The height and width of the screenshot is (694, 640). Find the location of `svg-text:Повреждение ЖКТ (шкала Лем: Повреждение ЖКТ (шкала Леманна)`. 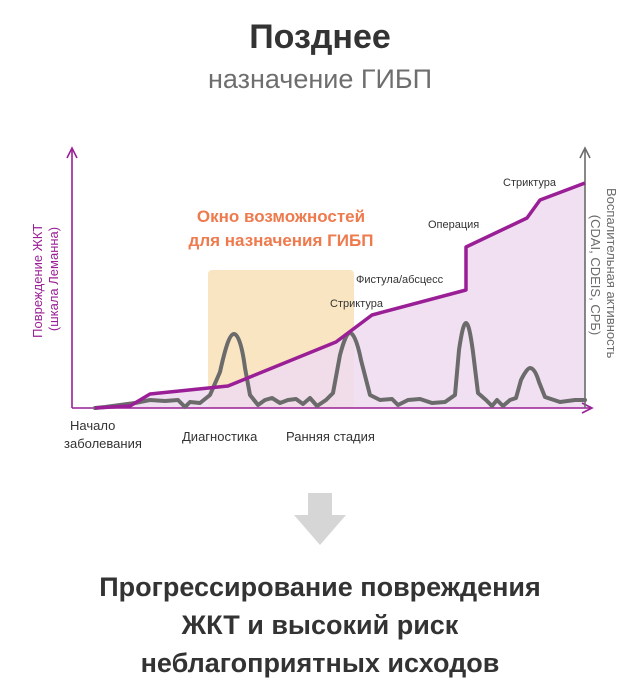

svg-text:Повреждение ЖКТ (шкала Лем: Повреждение ЖКТ (шкала Леманна) is located at coordinates (45, 279).